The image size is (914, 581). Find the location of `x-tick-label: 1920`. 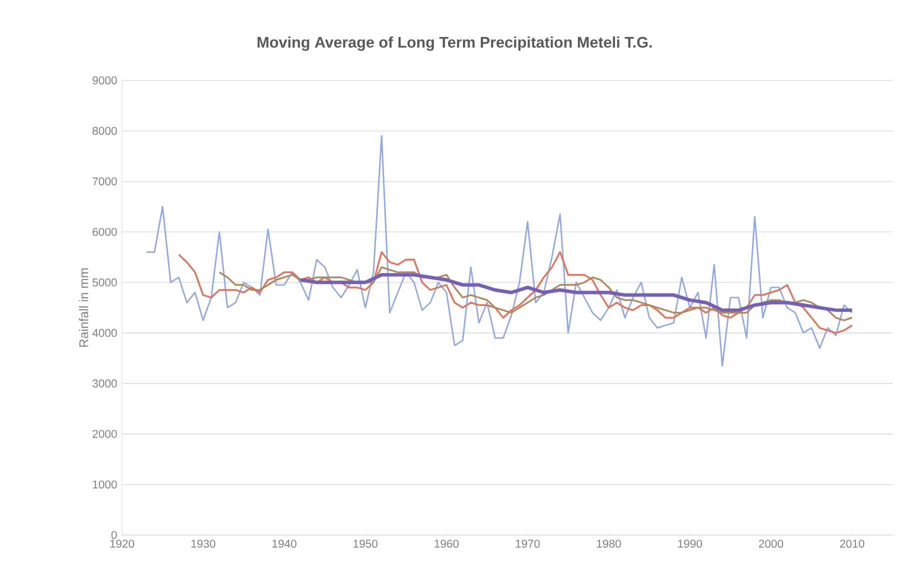

x-tick-label: 1920 is located at coordinates (122, 544).